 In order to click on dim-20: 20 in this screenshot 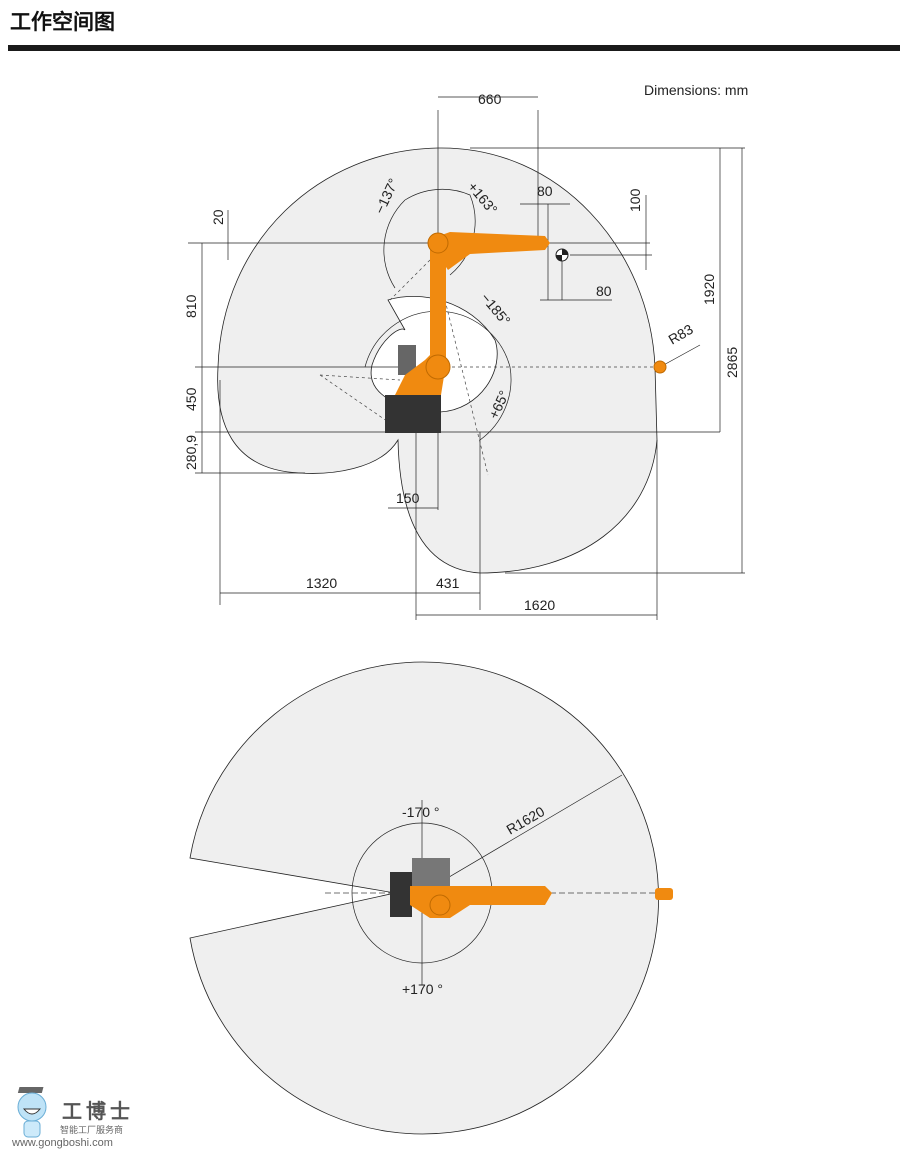, I will do `click(218, 217)`.